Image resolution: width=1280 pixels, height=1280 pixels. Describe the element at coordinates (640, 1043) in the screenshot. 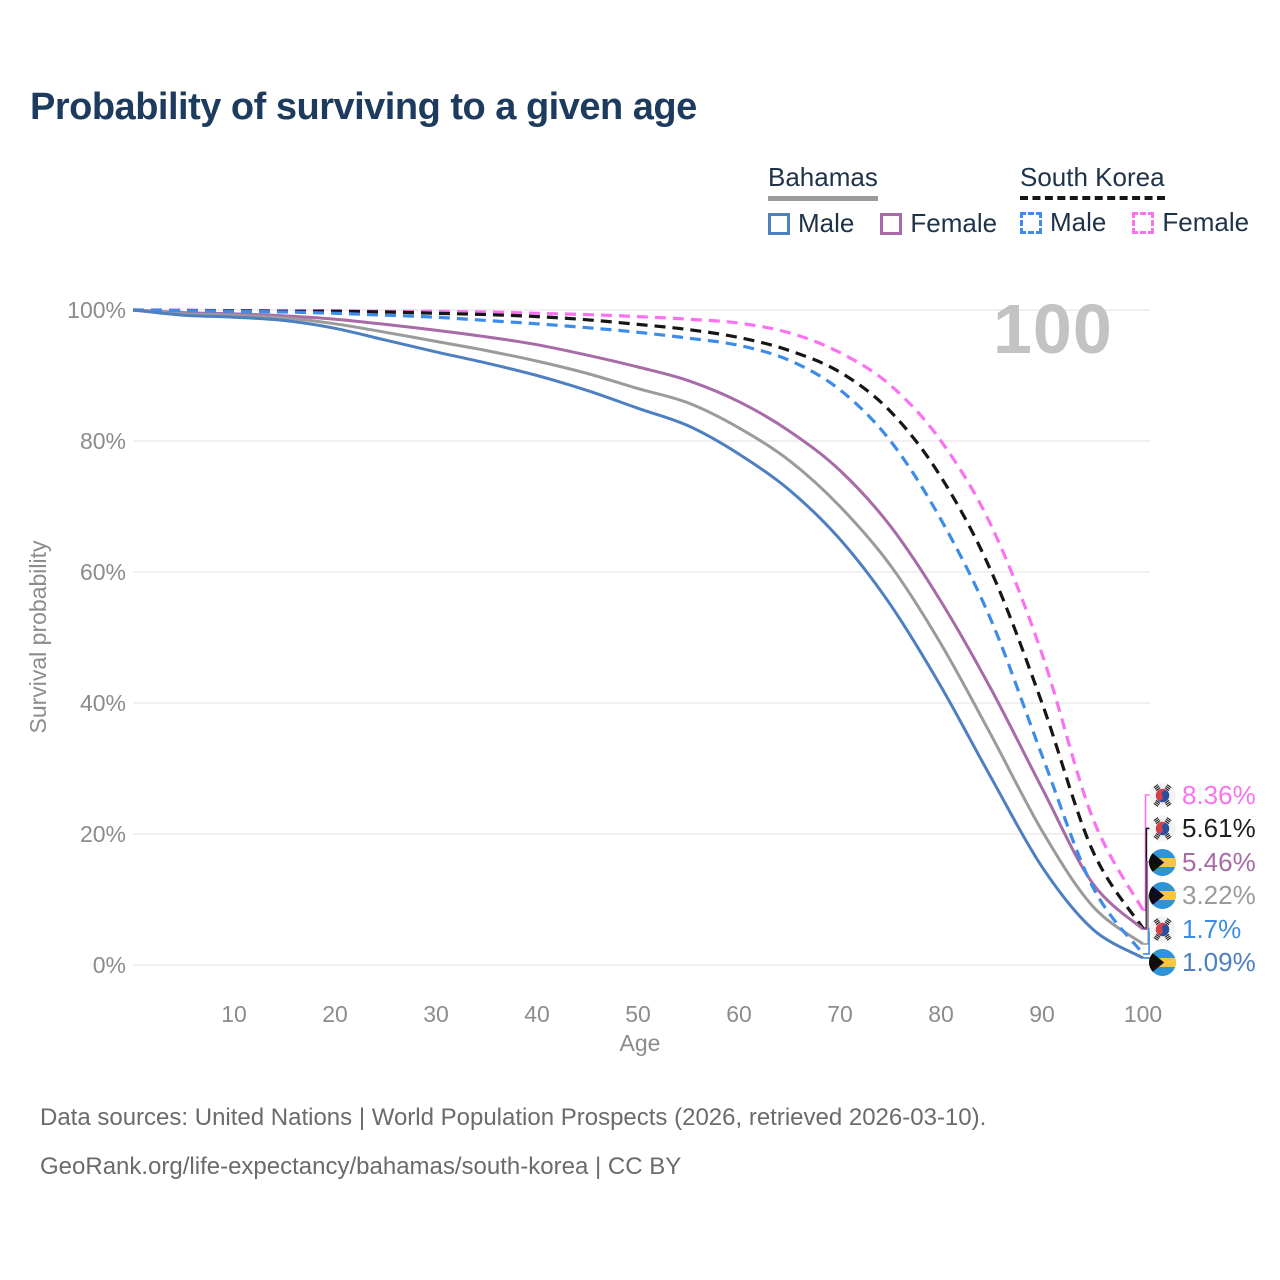

I see `x-axis-title: Age` at that location.